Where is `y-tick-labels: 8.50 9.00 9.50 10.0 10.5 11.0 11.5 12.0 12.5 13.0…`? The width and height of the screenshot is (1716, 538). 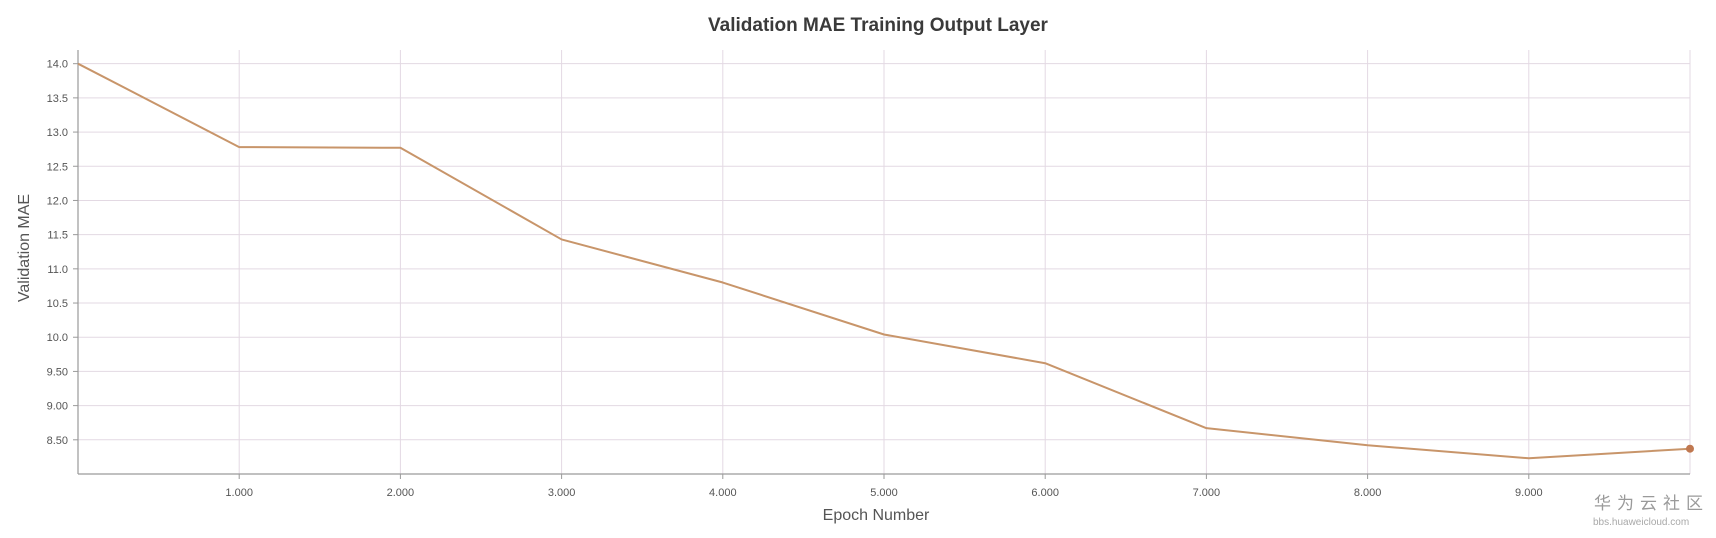 y-tick-labels: 8.50 9.00 9.50 10.0 10.5 11.0 11.5 12.0 12.5 13.0… is located at coordinates (57, 253).